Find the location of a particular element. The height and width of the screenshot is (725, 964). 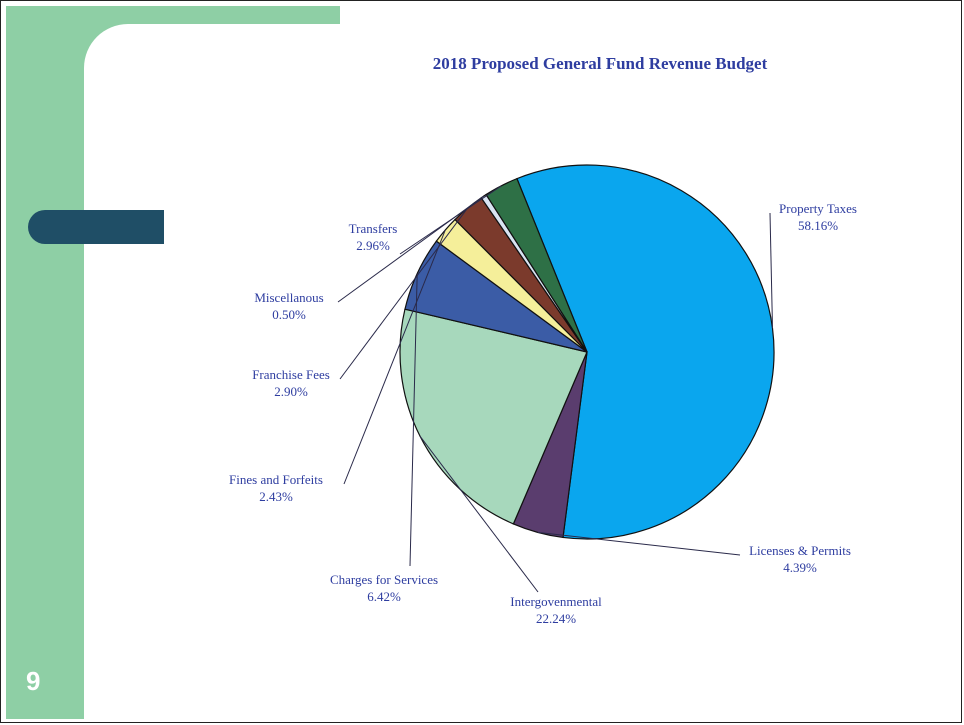

slice-label-fines-and-forfeits: Fines and Forfeits is located at coordinates (276, 479).